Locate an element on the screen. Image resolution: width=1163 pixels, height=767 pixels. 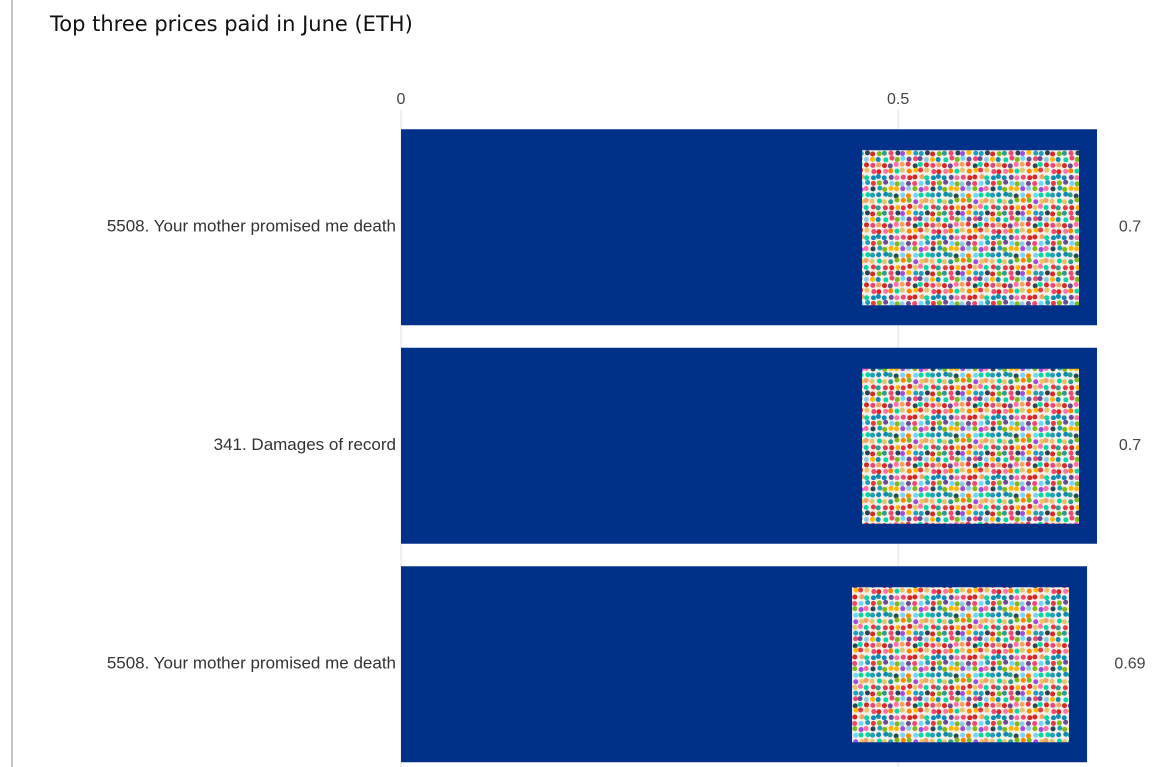
data-label: 0.69 is located at coordinates (1129, 663).